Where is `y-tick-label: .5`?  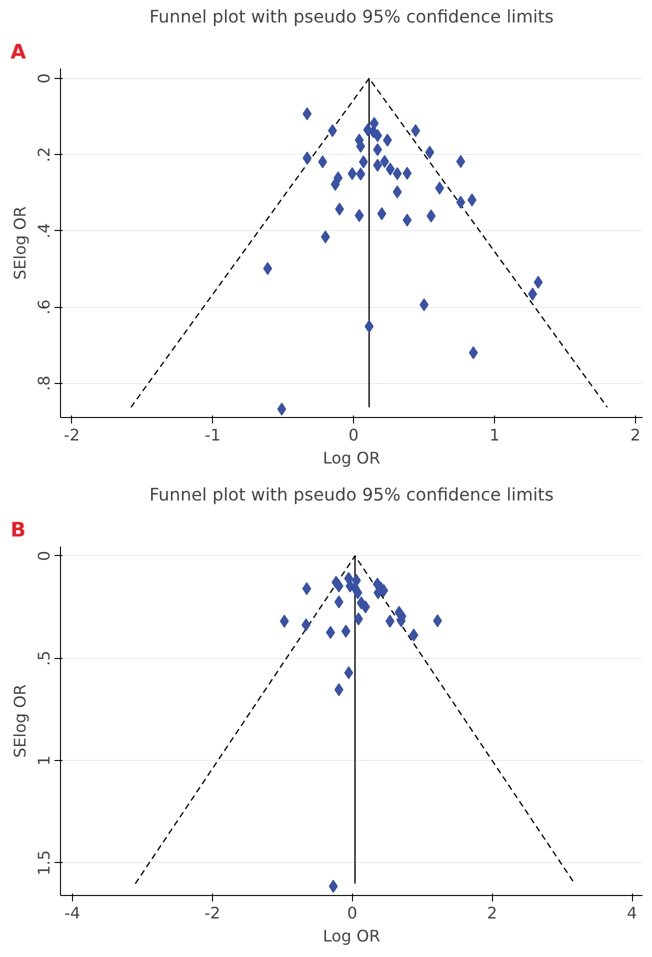 y-tick-label: .5 is located at coordinates (44, 658).